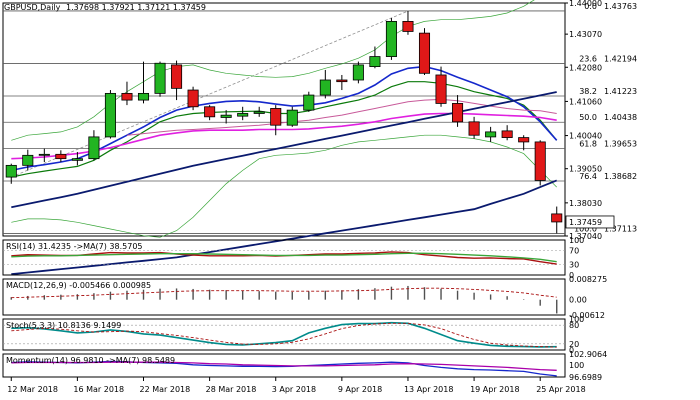  Describe the element at coordinates (588, 354) in the screenshot. I see `mom-tick-label: 102.9064` at that location.